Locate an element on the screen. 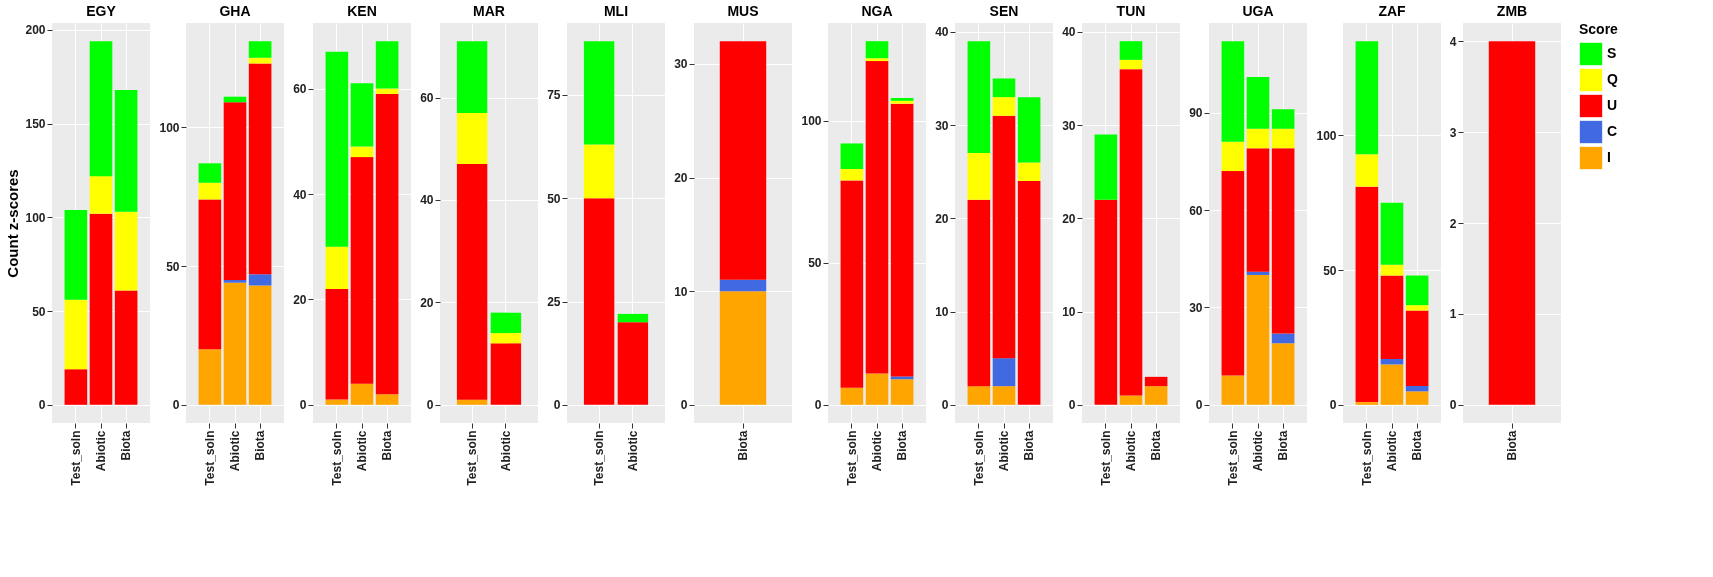 This screenshot has height=577, width=1713. y-tick-label: 200 is located at coordinates (35, 30).